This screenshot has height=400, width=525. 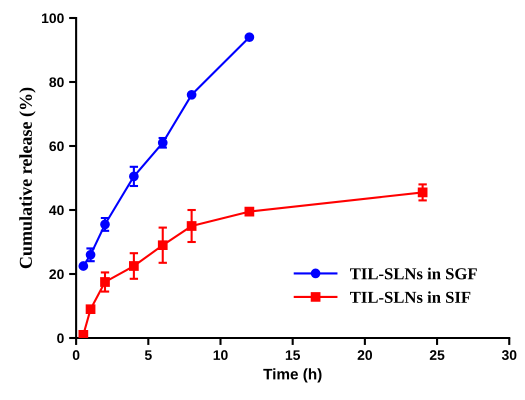 I want to click on legend-label: TIL-SLNs in SGF, so click(x=413, y=274).